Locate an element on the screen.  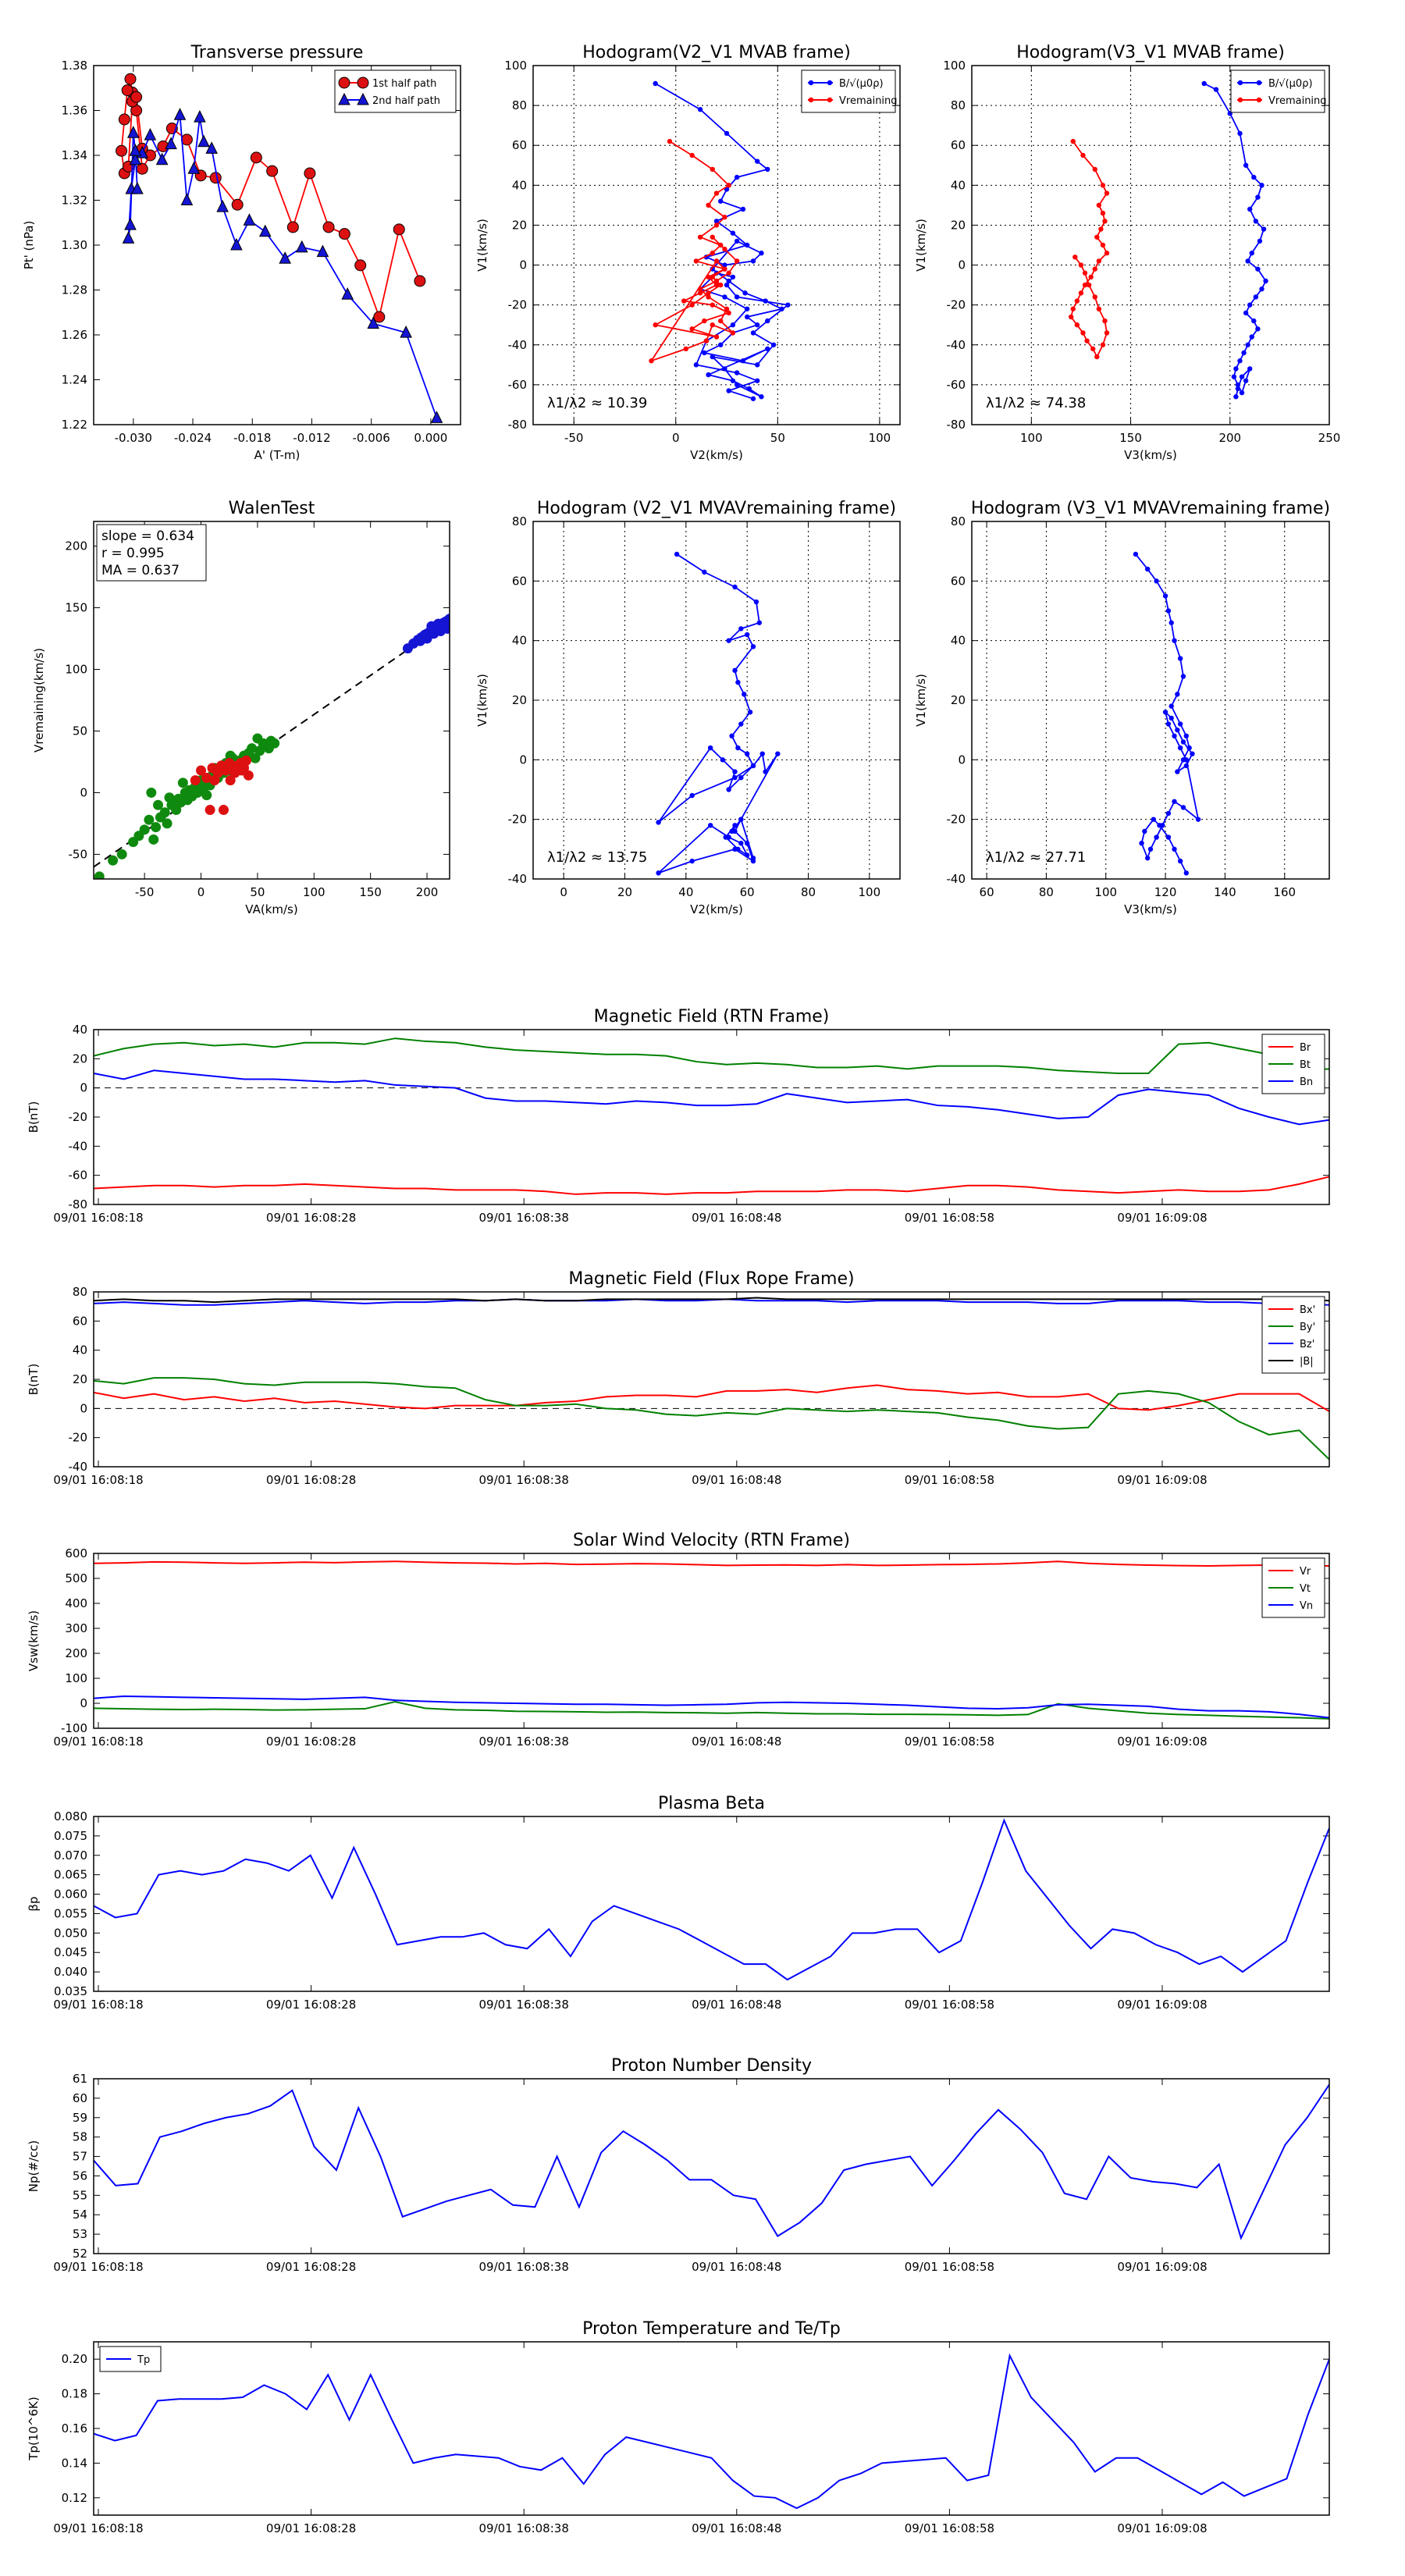
pt-ytick-label-7: 1.36 is located at coordinates (74, 111).